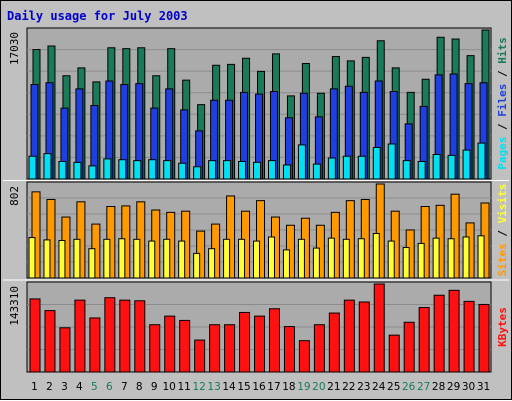 Image resolution: width=512 pixels, height=401 pixels. Describe the element at coordinates (124, 387) in the screenshot. I see `x-tick-label: 7` at that location.